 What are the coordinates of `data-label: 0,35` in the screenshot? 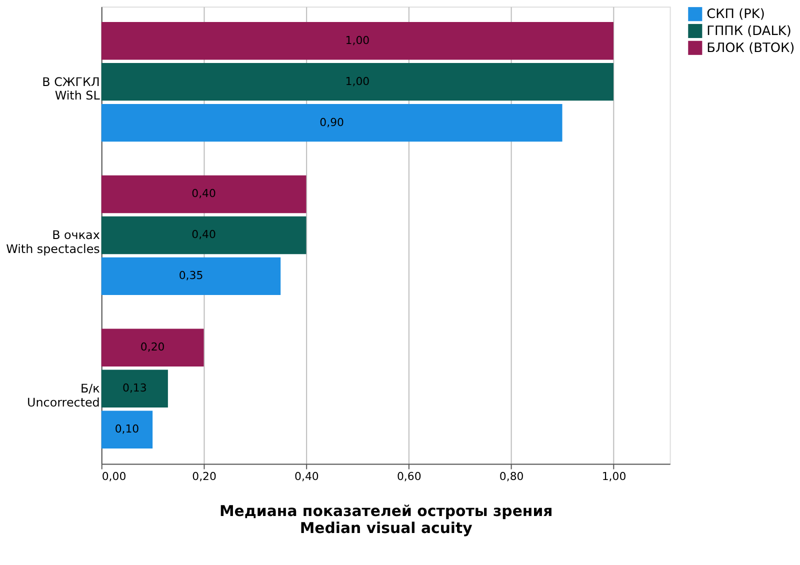 It's located at (191, 275).